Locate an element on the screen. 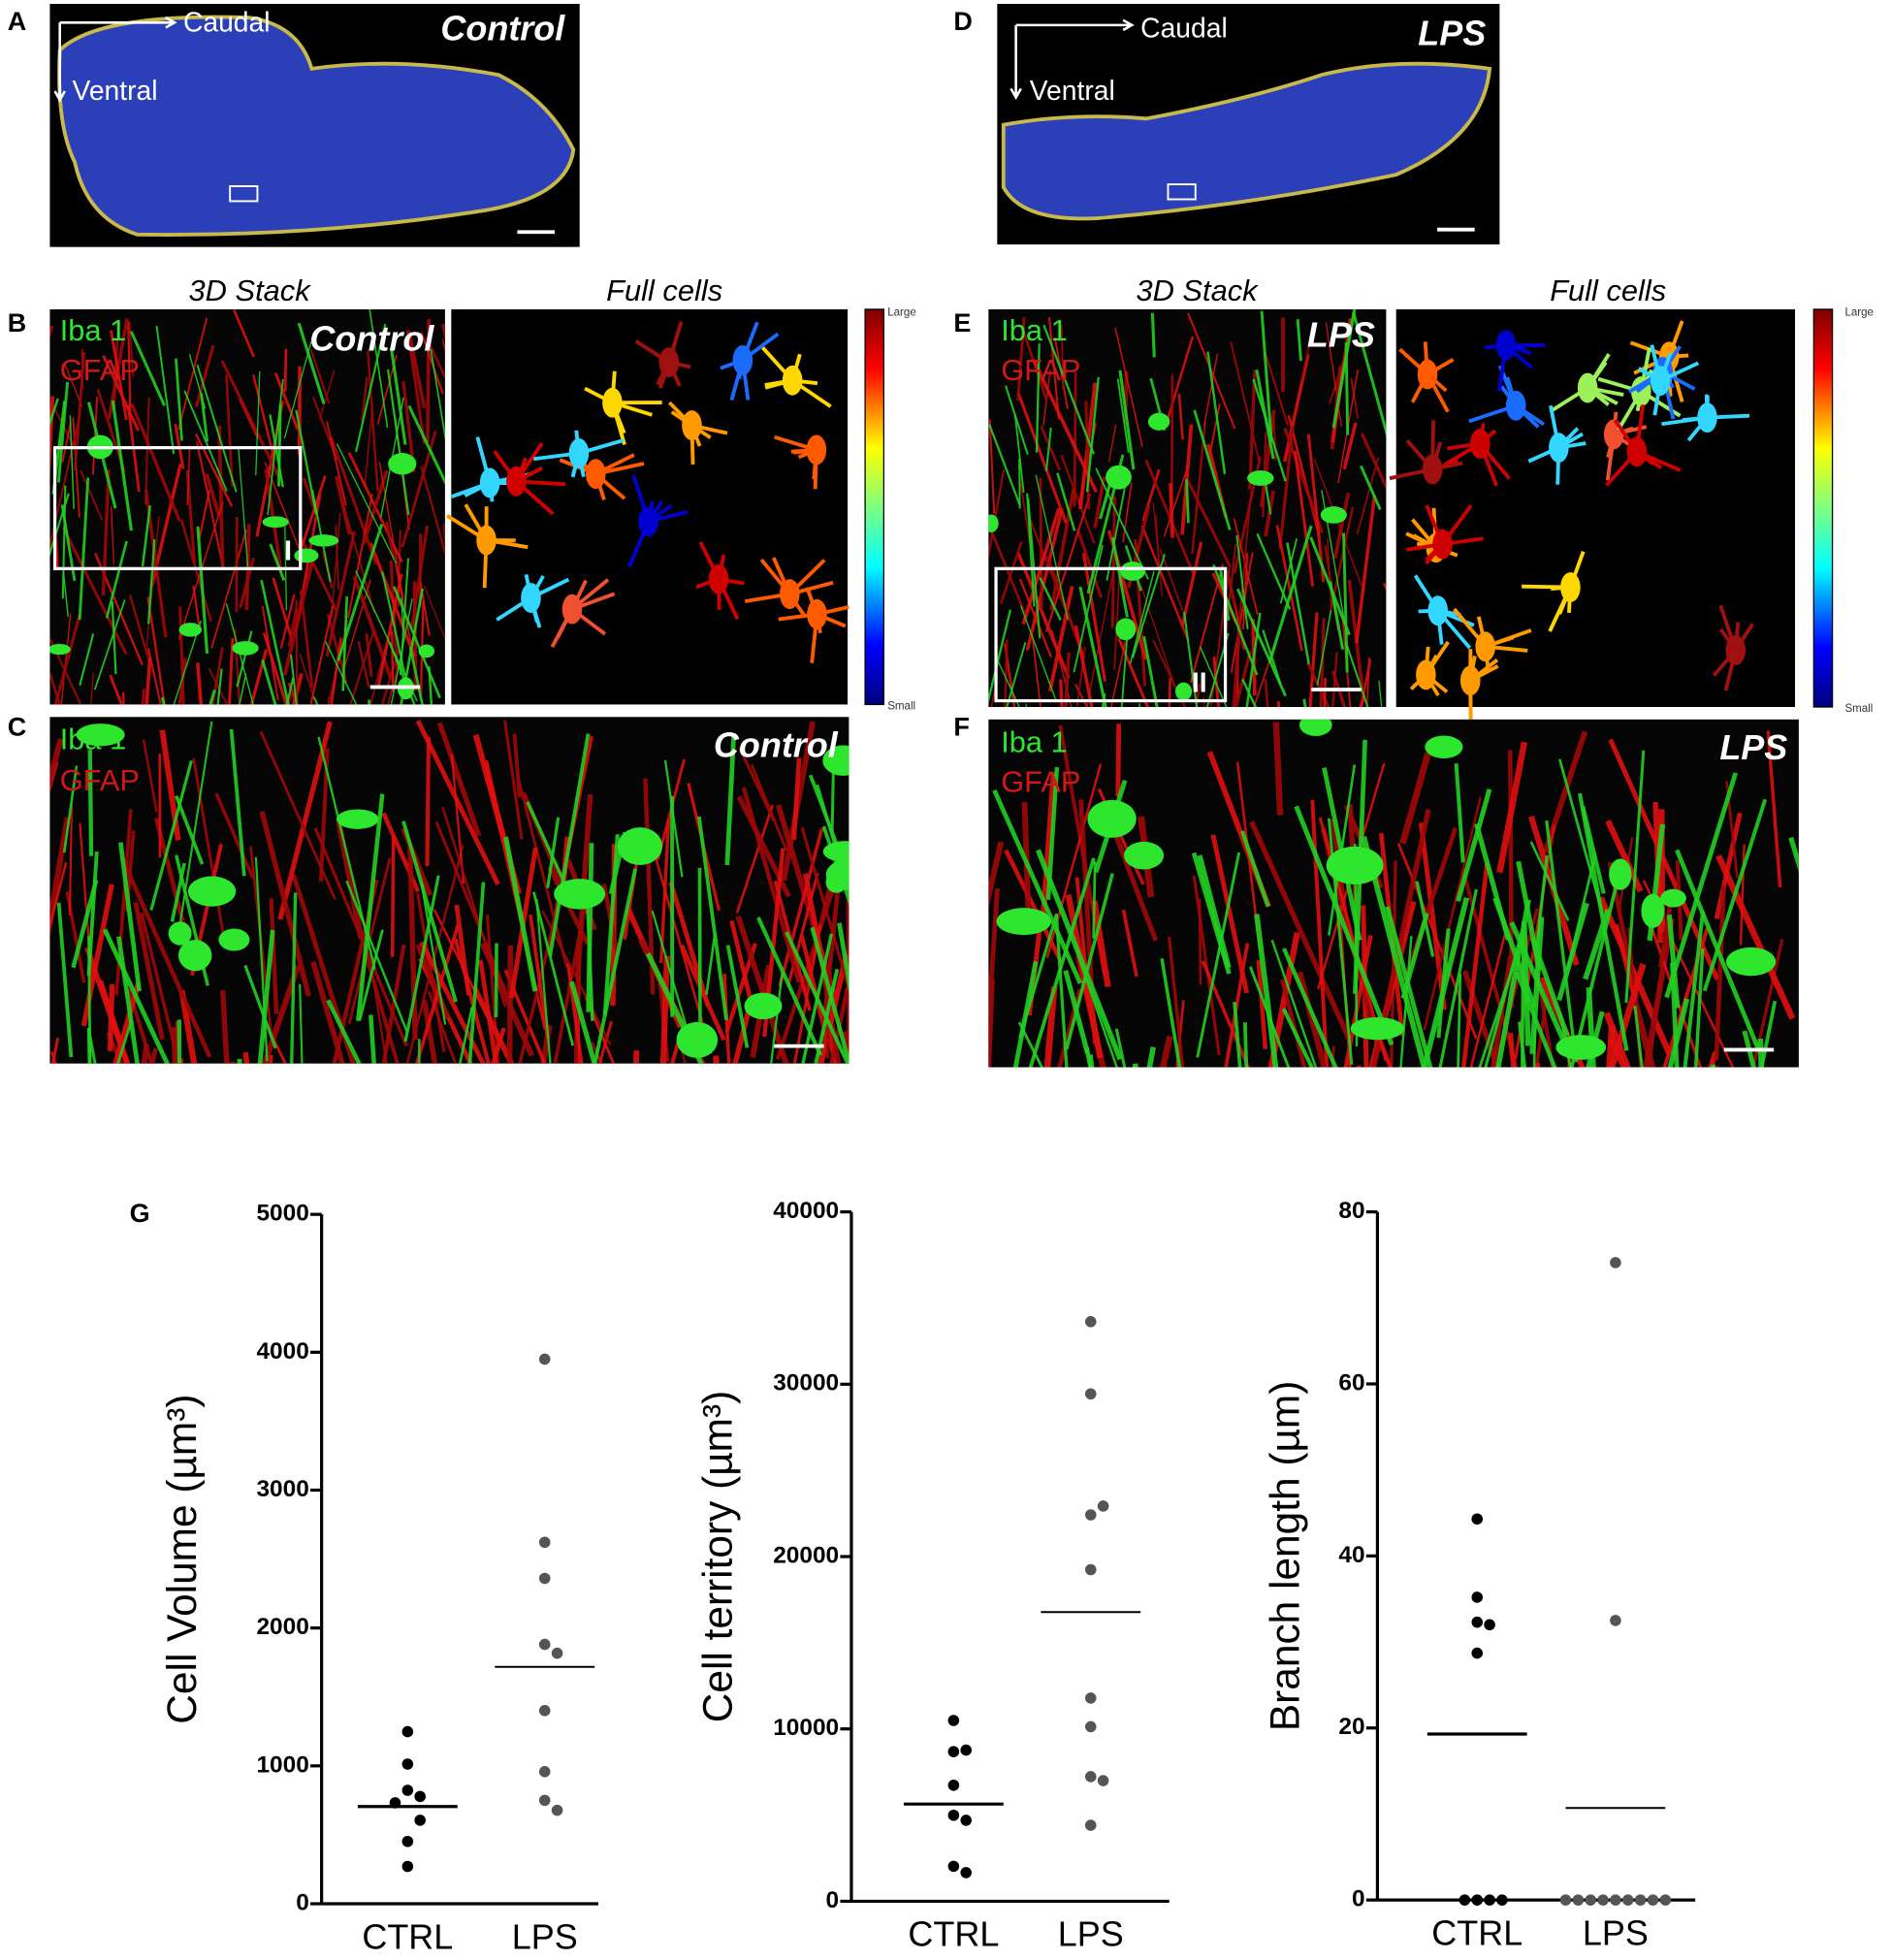 This screenshot has height=1960, width=1891. fibers is located at coordinates (1393, 893).